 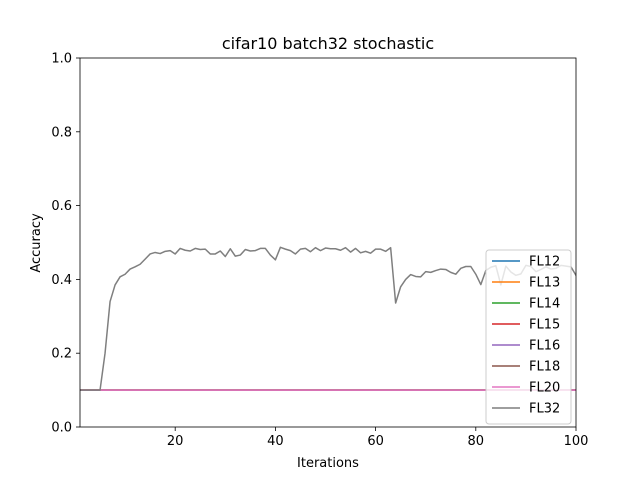 I want to click on legend-label-fl14: FL14, so click(x=544, y=304).